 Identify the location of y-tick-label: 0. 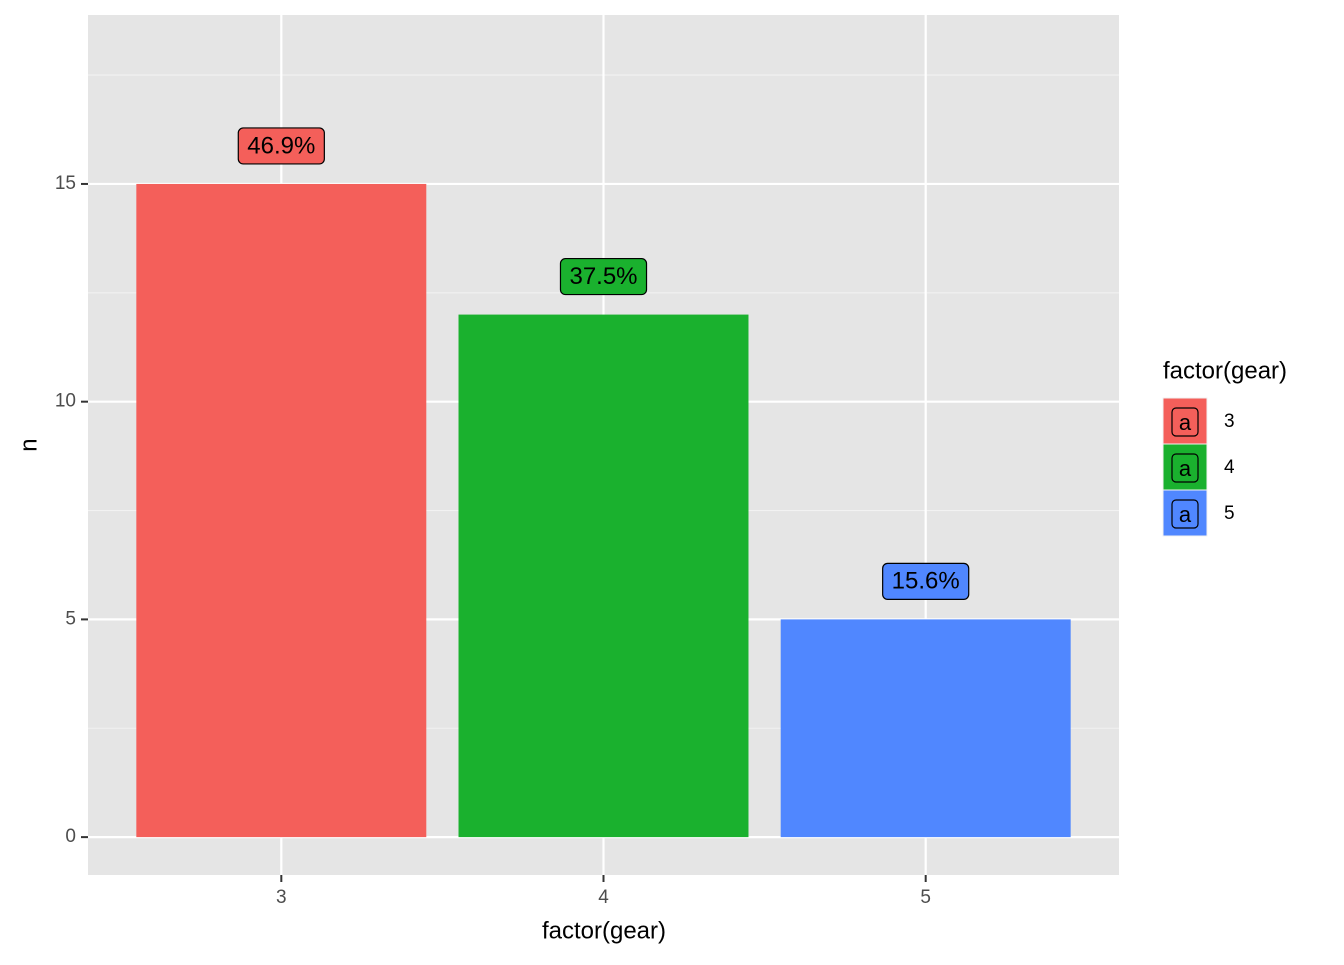
(70, 836).